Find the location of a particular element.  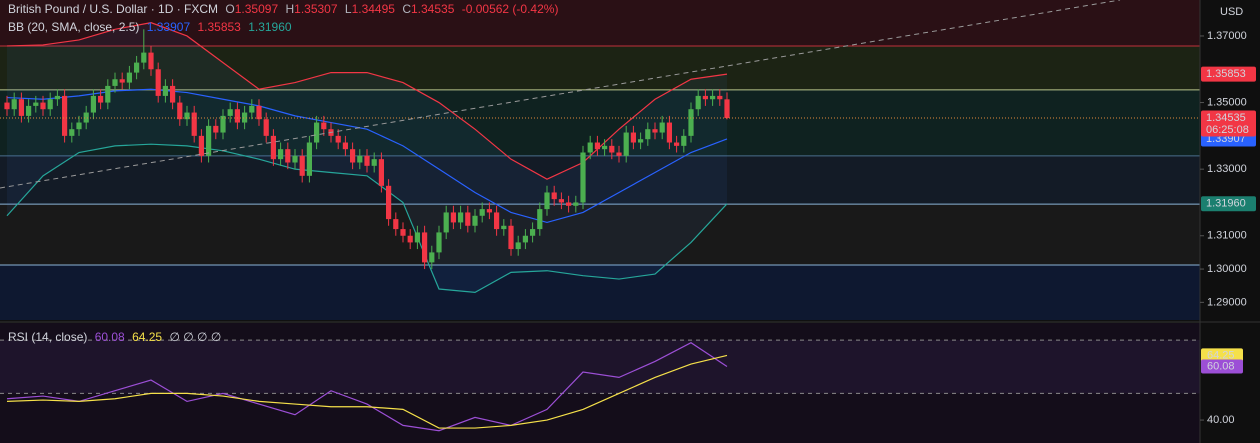

rsi-label-box is located at coordinates (1222, 366).